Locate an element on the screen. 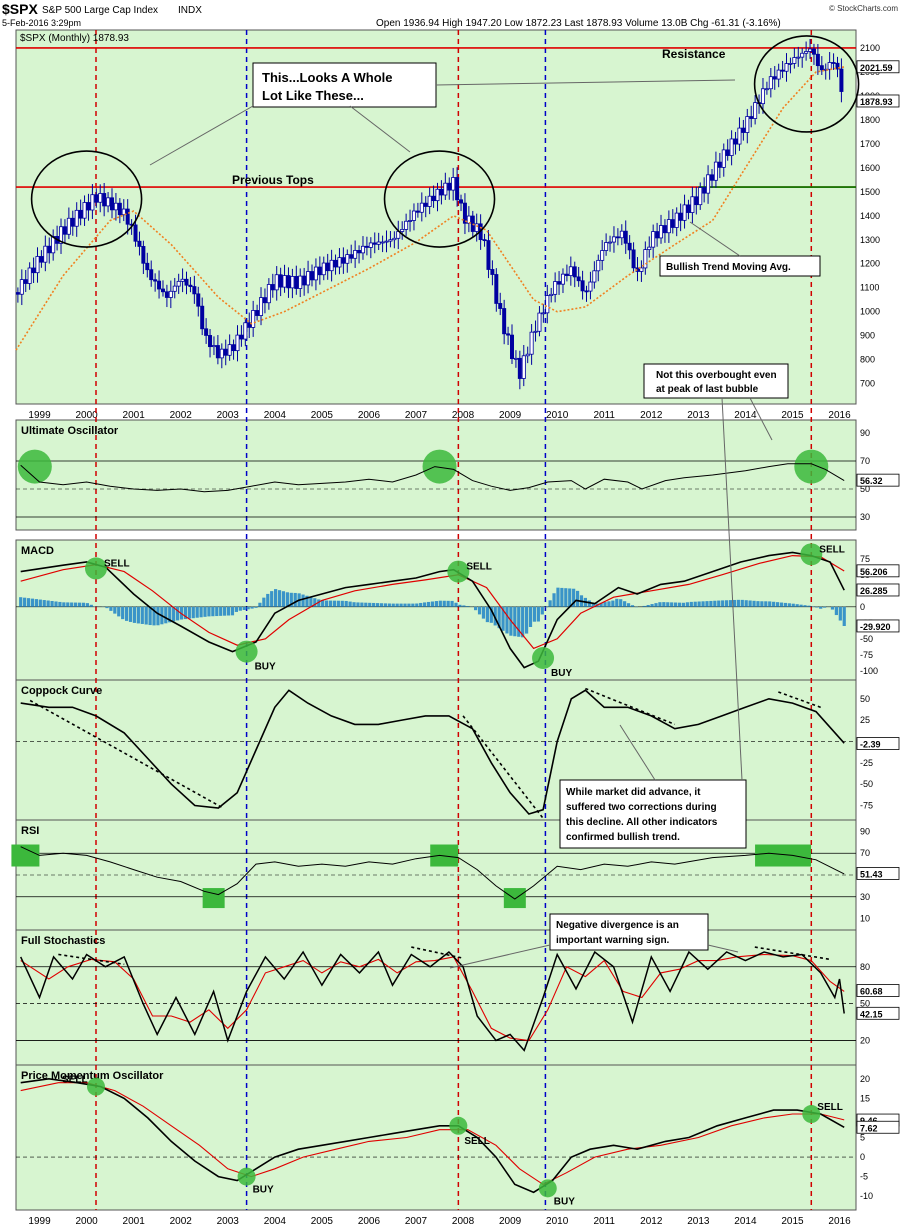 Image resolution: width=900 pixels, height=1227 pixels. y-tick-label-price: 1300 is located at coordinates (870, 240).